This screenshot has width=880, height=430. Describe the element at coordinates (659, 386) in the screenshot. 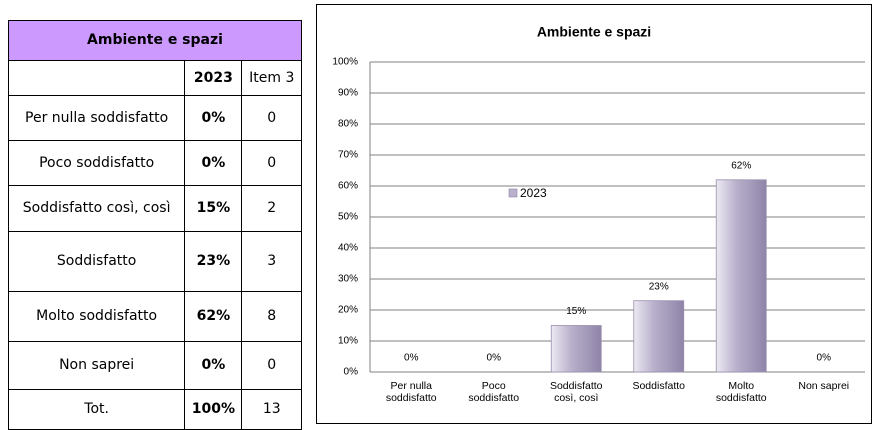

I see `x-tick-label: Soddisfatto` at that location.